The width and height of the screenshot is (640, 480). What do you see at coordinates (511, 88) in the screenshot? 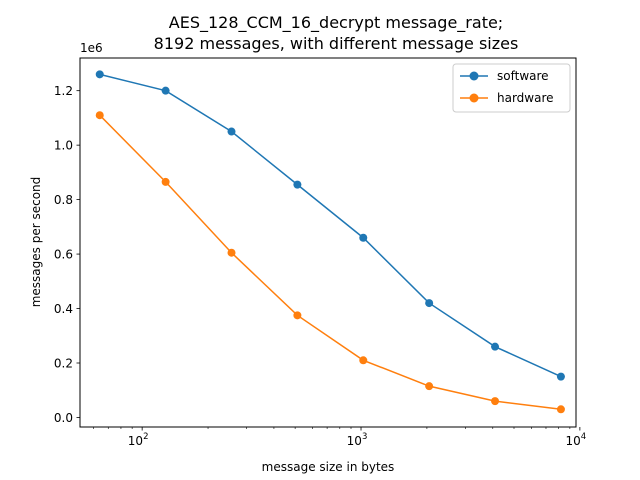
I see `legend: software hardware` at bounding box center [511, 88].